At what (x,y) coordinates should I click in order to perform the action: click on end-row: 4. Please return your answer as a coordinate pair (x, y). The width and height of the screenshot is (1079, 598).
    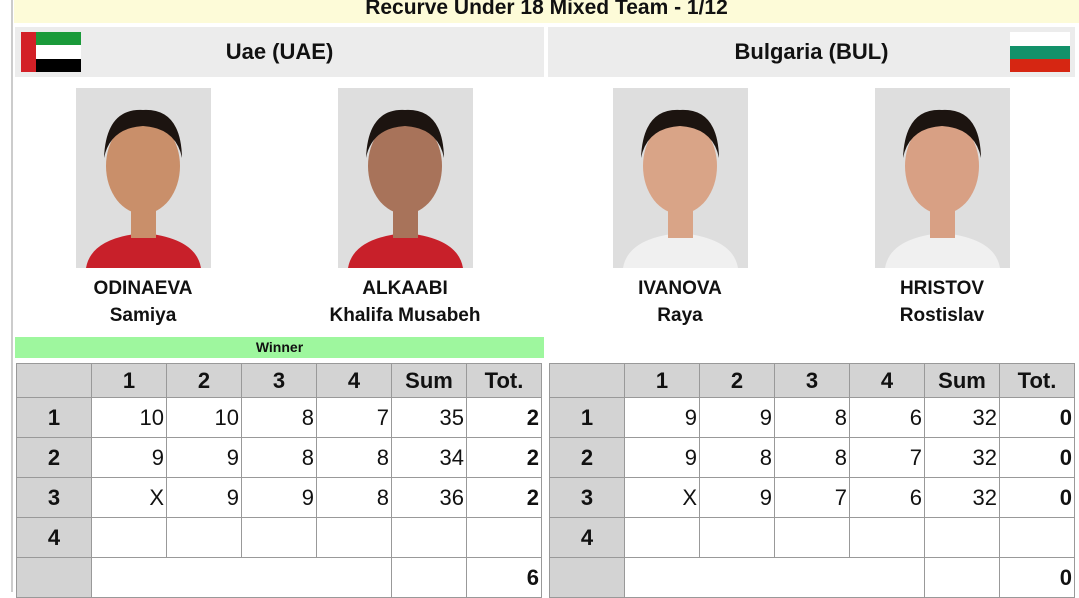
    Looking at the image, I should click on (812, 537).